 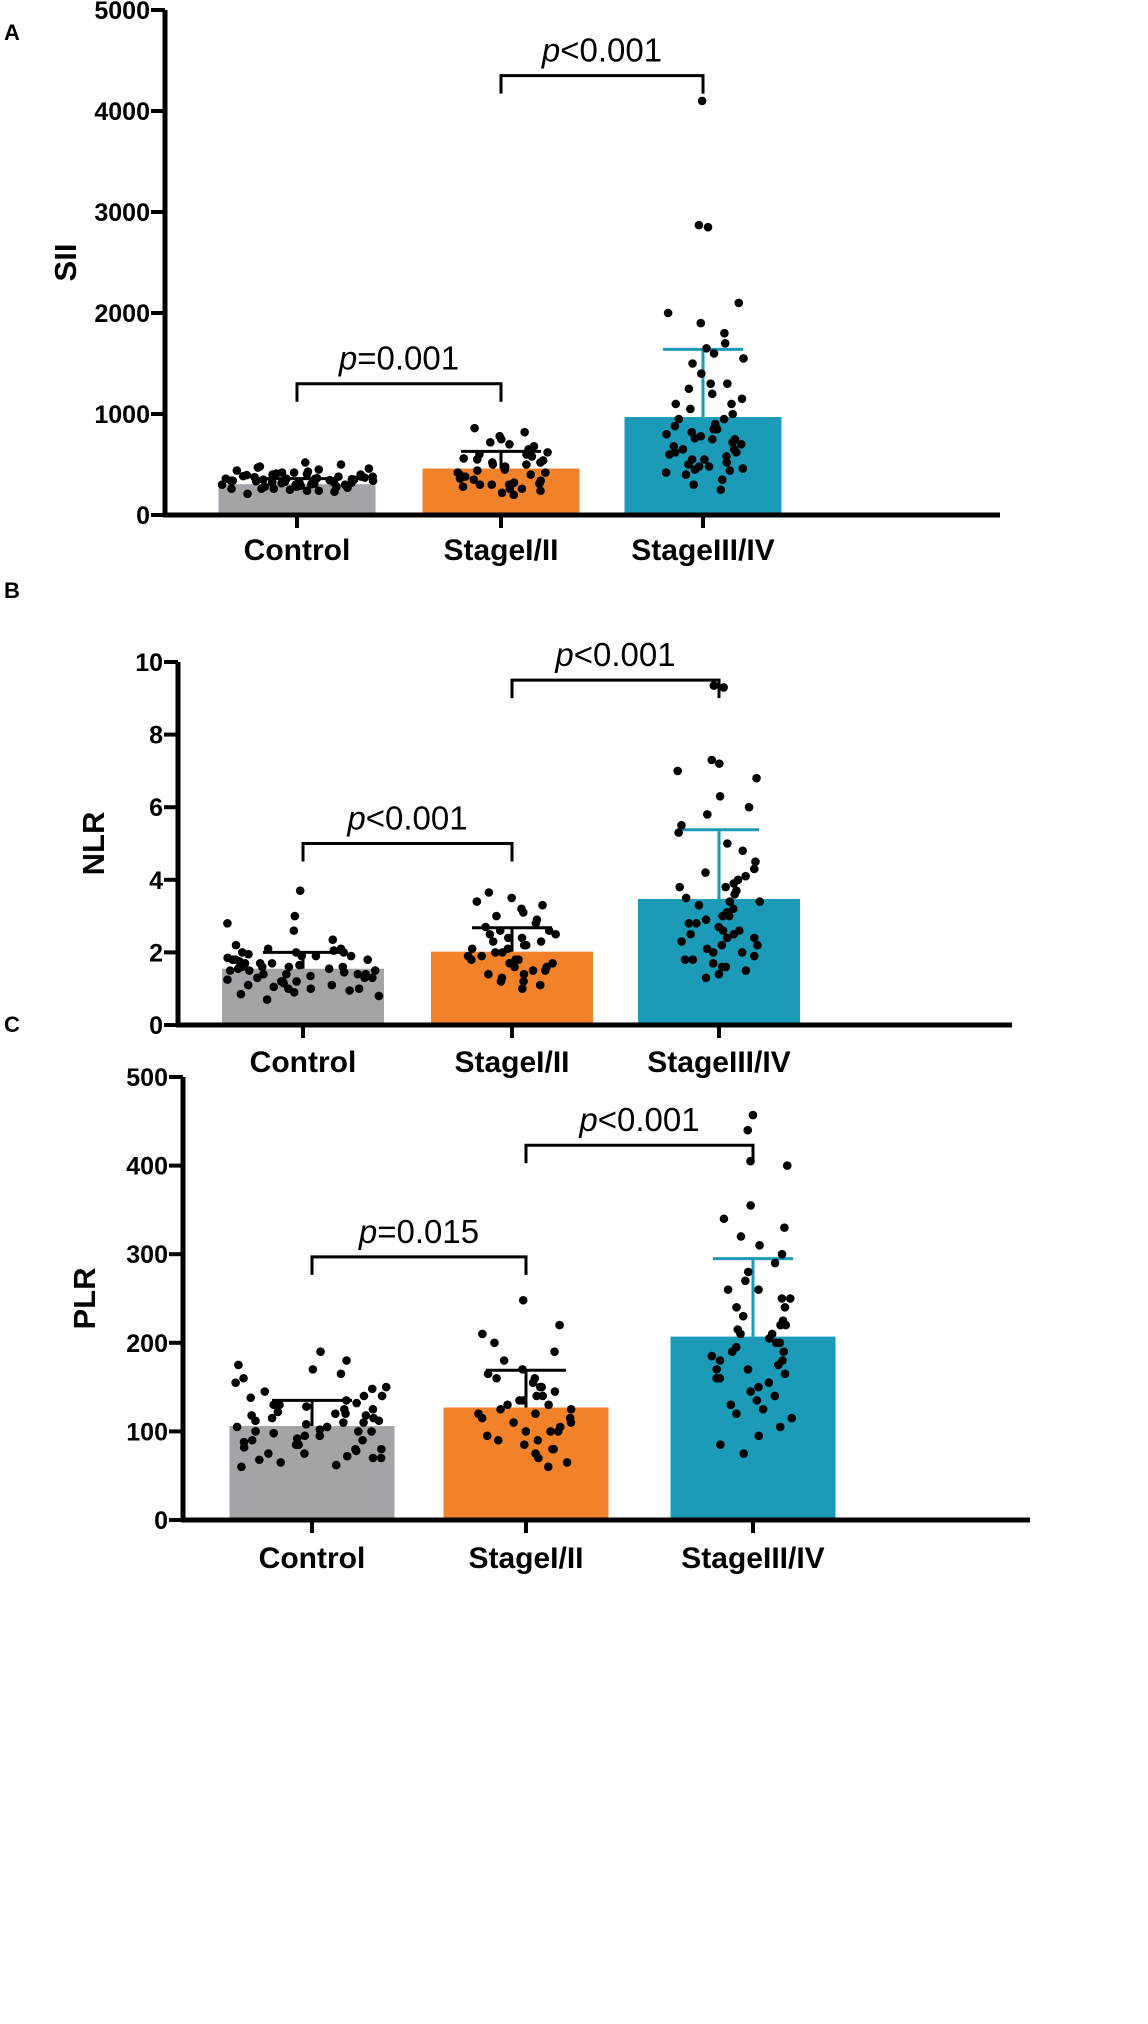 What do you see at coordinates (84, 1299) in the screenshot?
I see `y-axis-label: PLR` at bounding box center [84, 1299].